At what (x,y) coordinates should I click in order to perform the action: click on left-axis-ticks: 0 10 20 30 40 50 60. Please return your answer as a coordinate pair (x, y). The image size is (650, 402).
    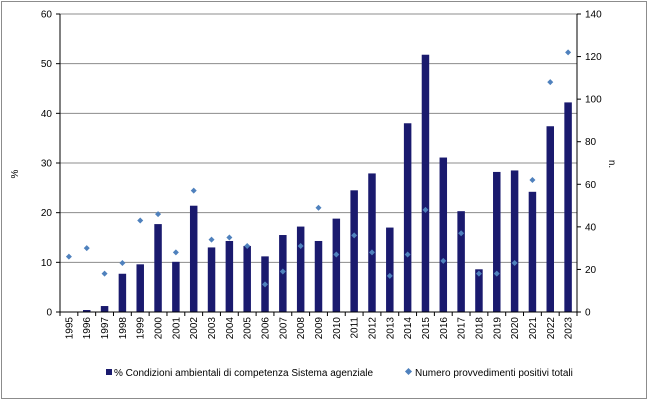
    Looking at the image, I should click on (50, 164).